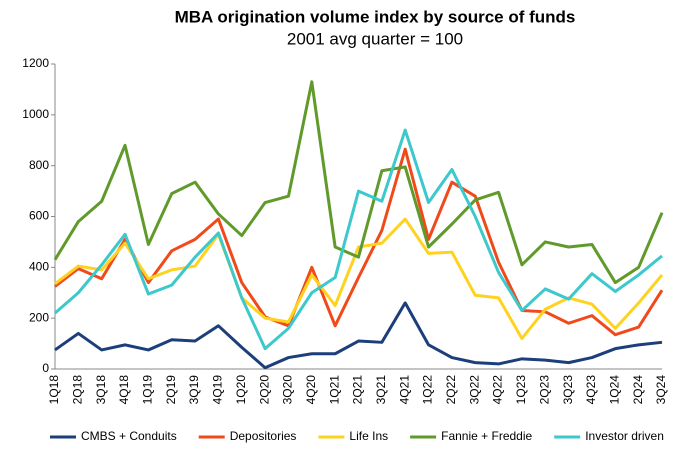  Describe the element at coordinates (404, 390) in the screenshot. I see `x-tick-label: 4Q21` at that location.